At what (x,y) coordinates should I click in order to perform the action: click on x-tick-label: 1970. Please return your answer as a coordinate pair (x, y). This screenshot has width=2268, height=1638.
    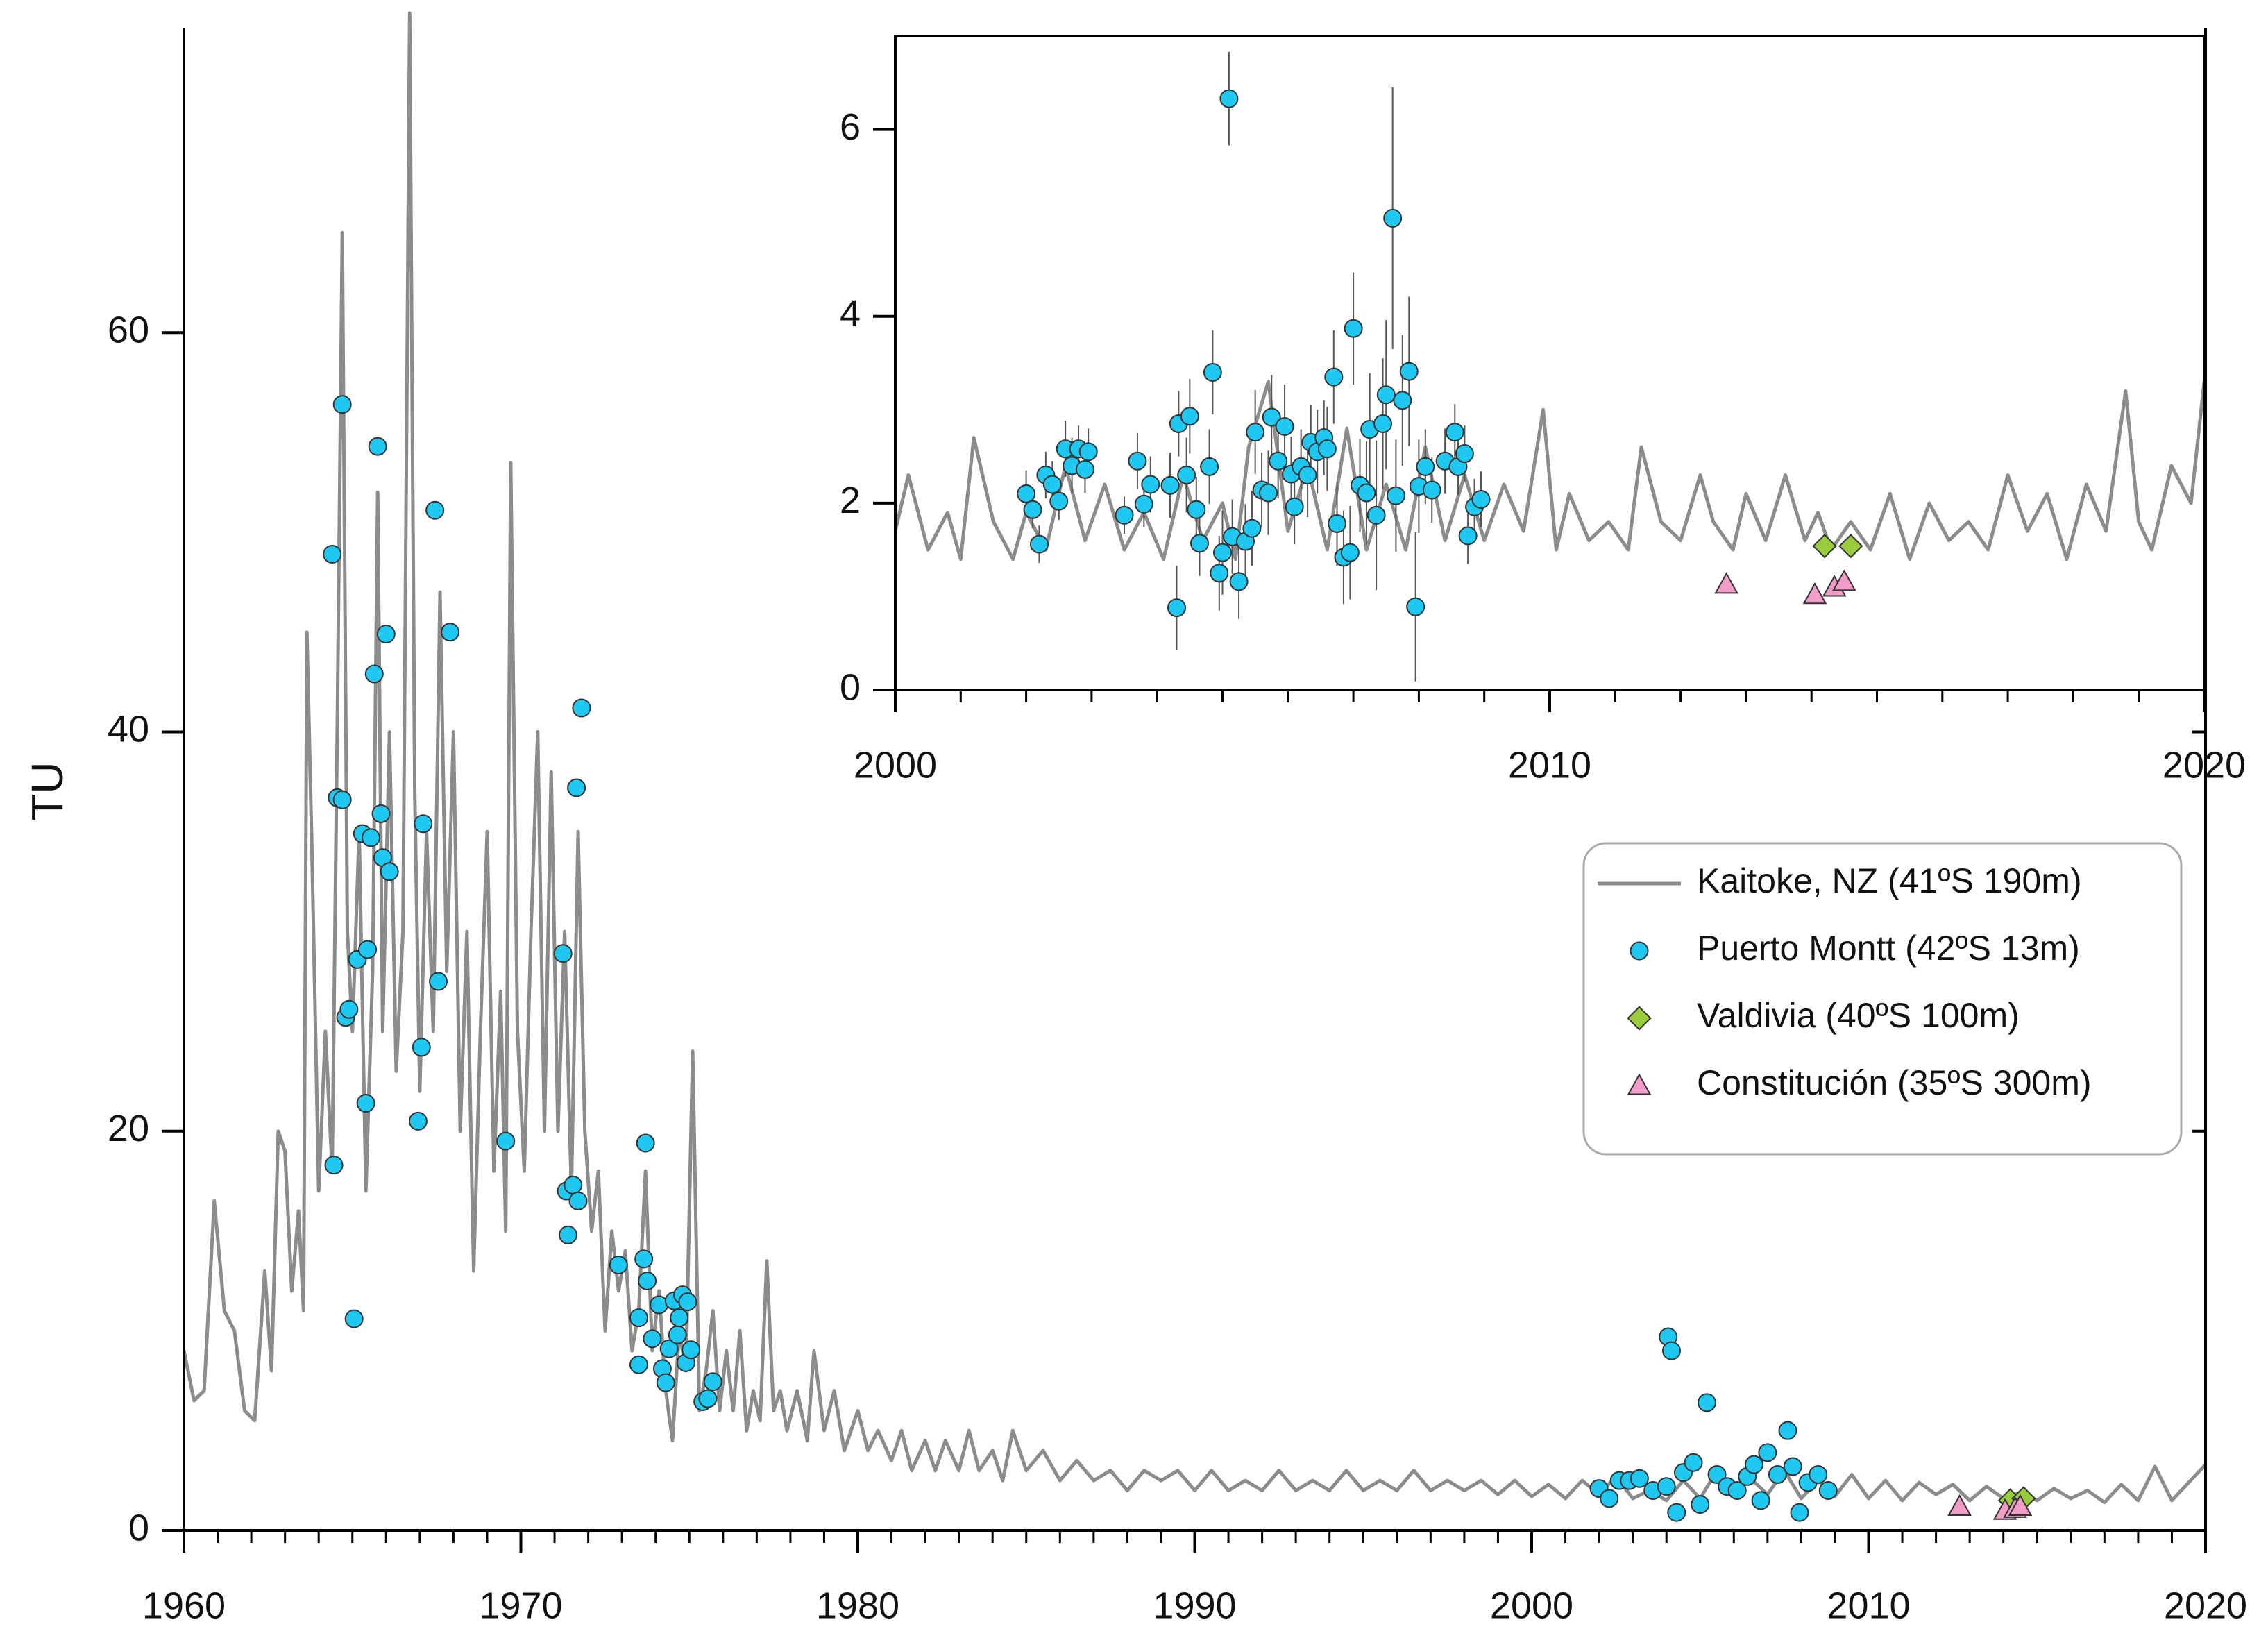
    Looking at the image, I should click on (520, 1606).